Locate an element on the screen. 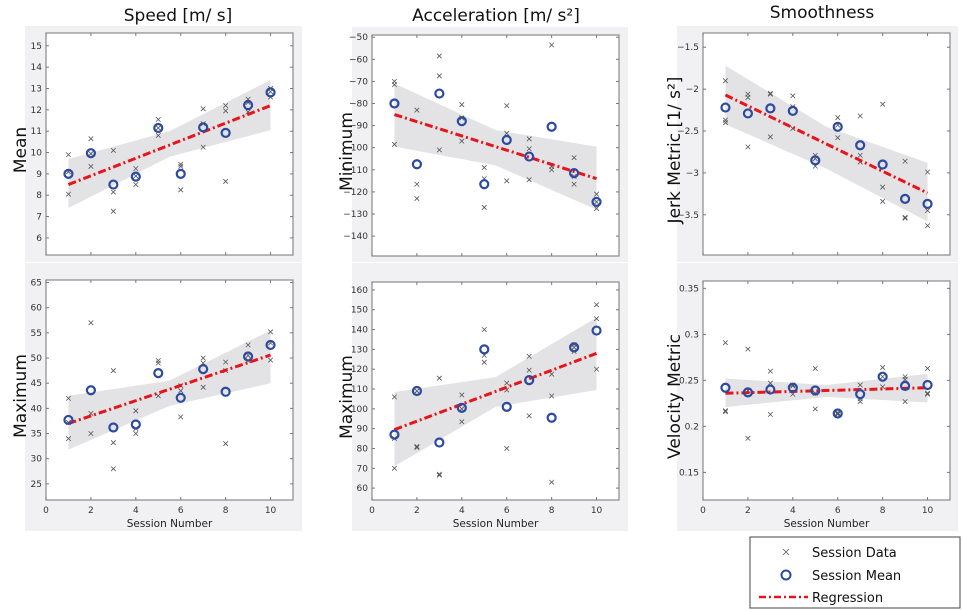 The height and width of the screenshot is (611, 962). y-tick-label: 11 is located at coordinates (36, 132).